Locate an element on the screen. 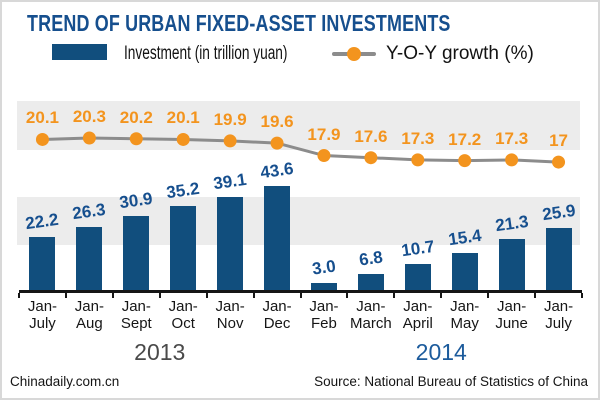 This screenshot has height=400, width=600. growth-value-label: 20.3 is located at coordinates (89, 116).